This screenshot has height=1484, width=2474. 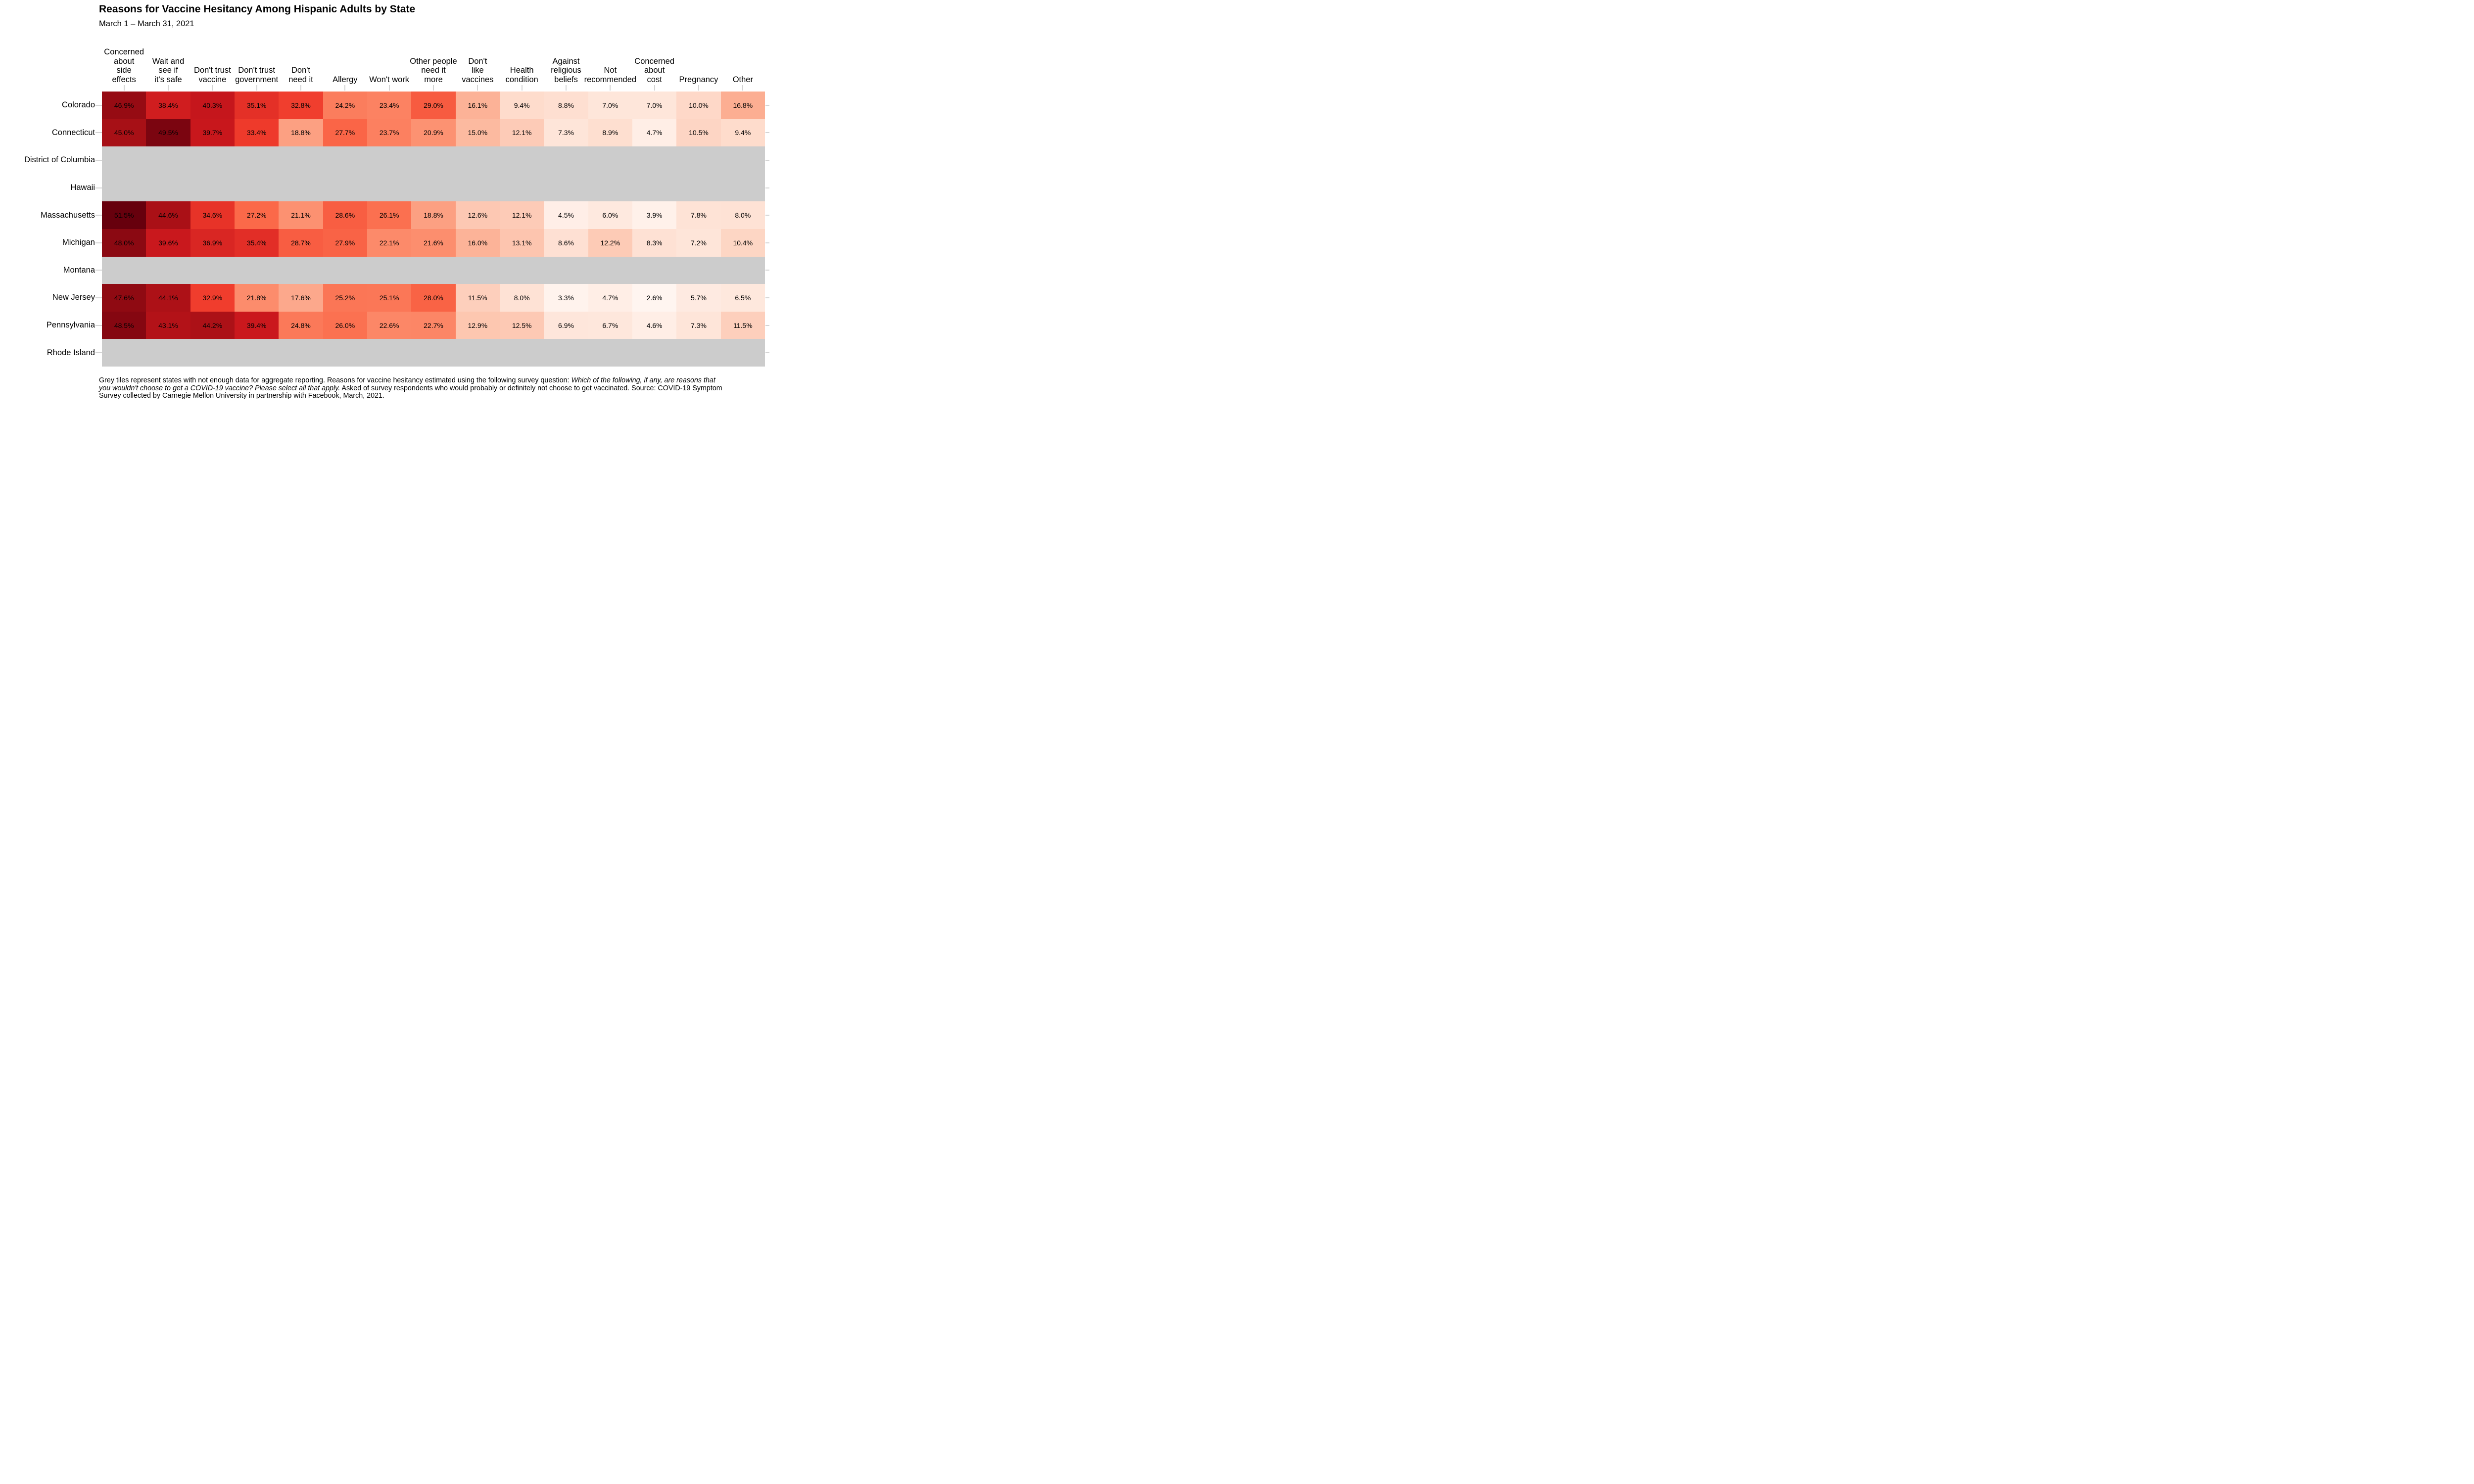 What do you see at coordinates (698, 79) in the screenshot?
I see `column-header-label: Pregnancy` at bounding box center [698, 79].